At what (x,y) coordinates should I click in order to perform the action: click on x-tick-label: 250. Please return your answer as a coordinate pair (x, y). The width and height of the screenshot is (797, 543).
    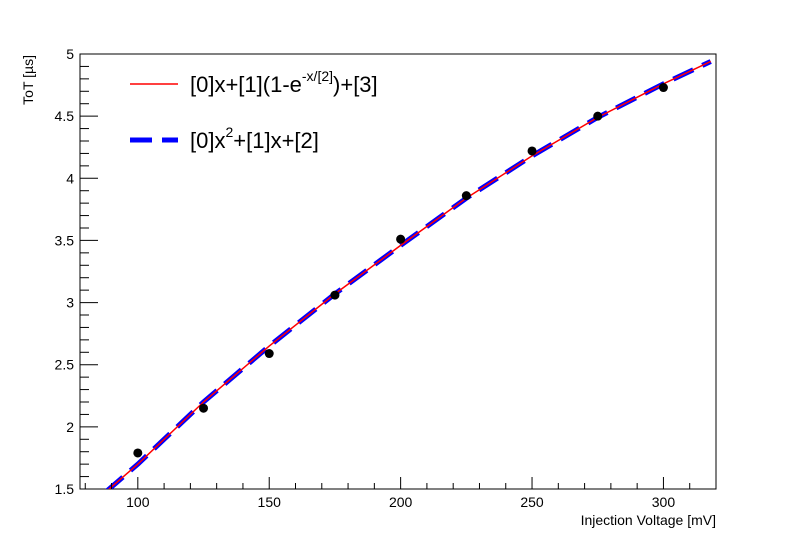
    Looking at the image, I should click on (532, 502).